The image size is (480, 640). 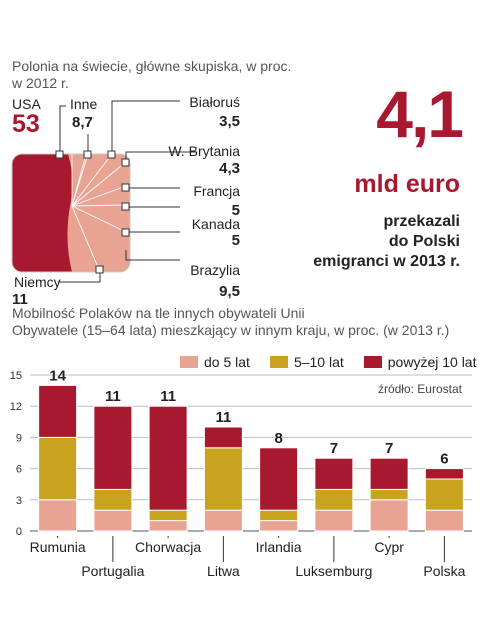 What do you see at coordinates (20, 299) in the screenshot?
I see `value-niemcy: 11` at bounding box center [20, 299].